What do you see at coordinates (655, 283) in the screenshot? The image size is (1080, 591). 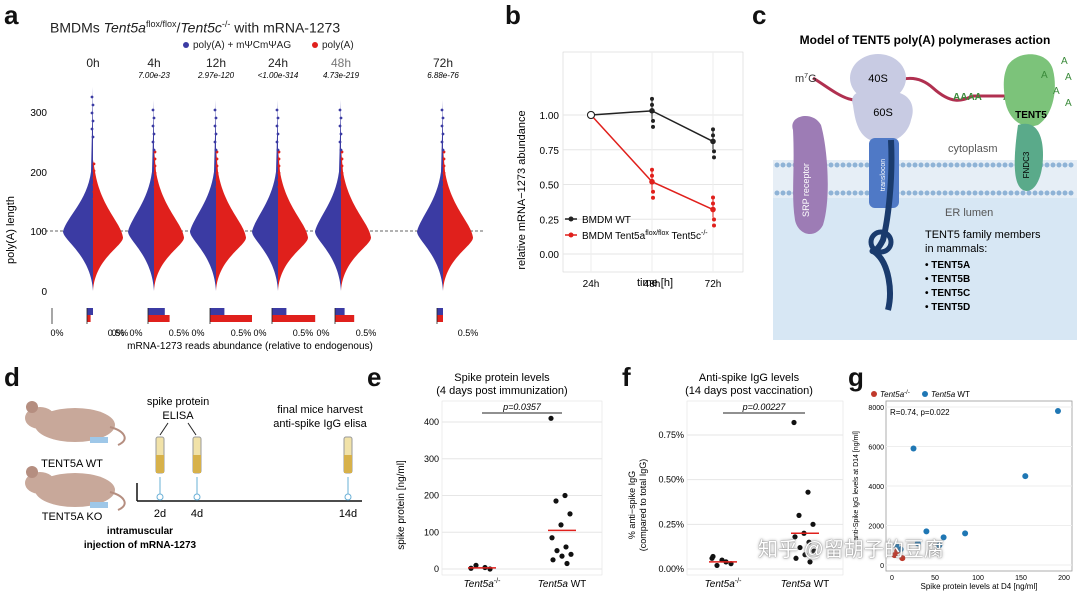 I see `panel-b-xlabel: time [h]` at bounding box center [655, 283].